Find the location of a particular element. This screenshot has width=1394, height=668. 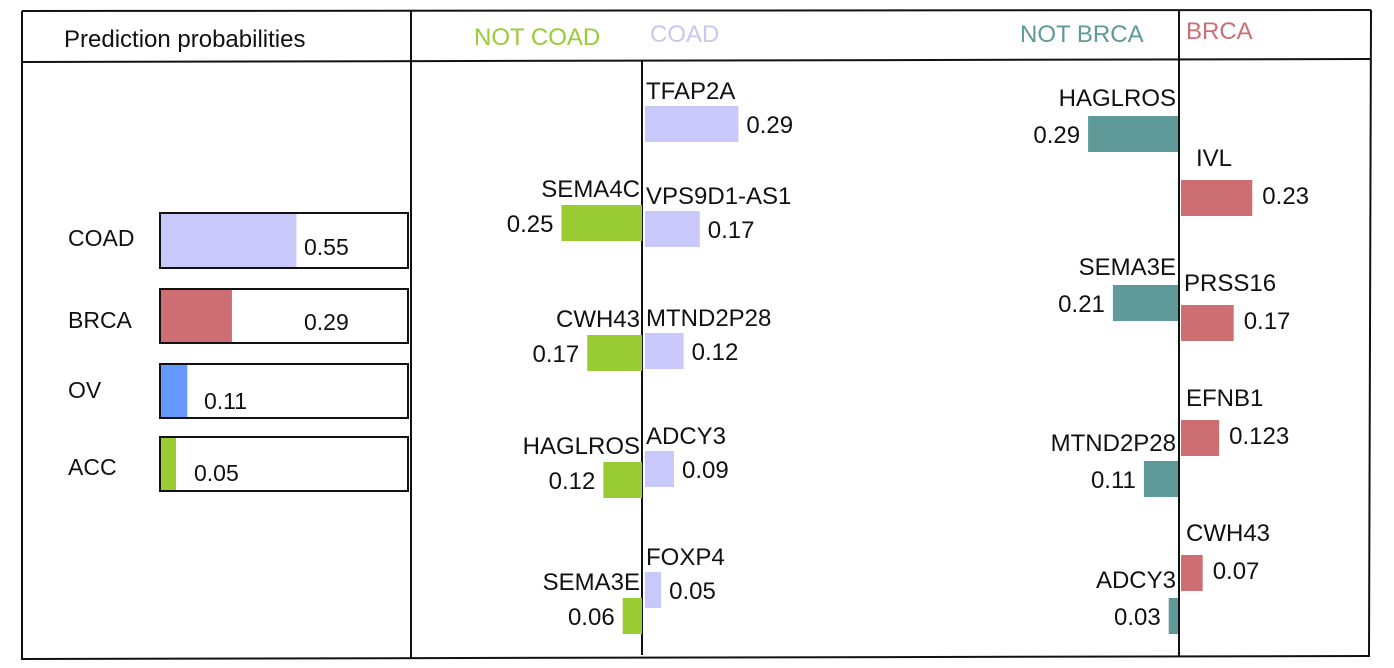

brca-bar-prss16 is located at coordinates (1207, 323).